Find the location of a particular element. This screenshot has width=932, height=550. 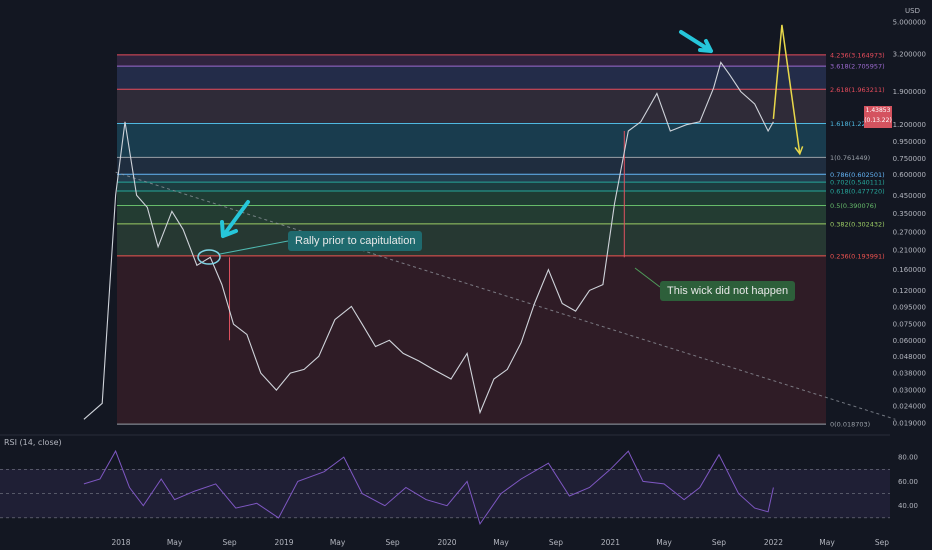

price-tick-label: 0.950000 is located at coordinates (909, 142).